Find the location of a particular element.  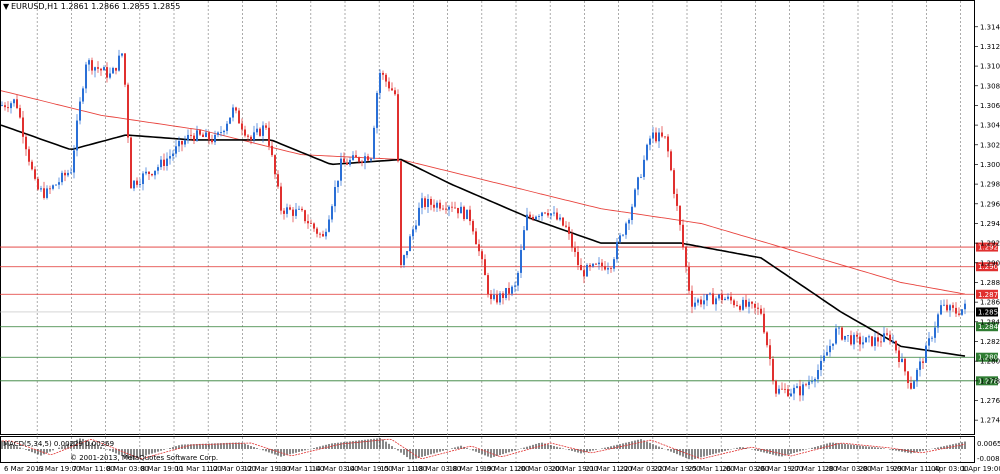

price-label: 1.3145 is located at coordinates (990, 27).